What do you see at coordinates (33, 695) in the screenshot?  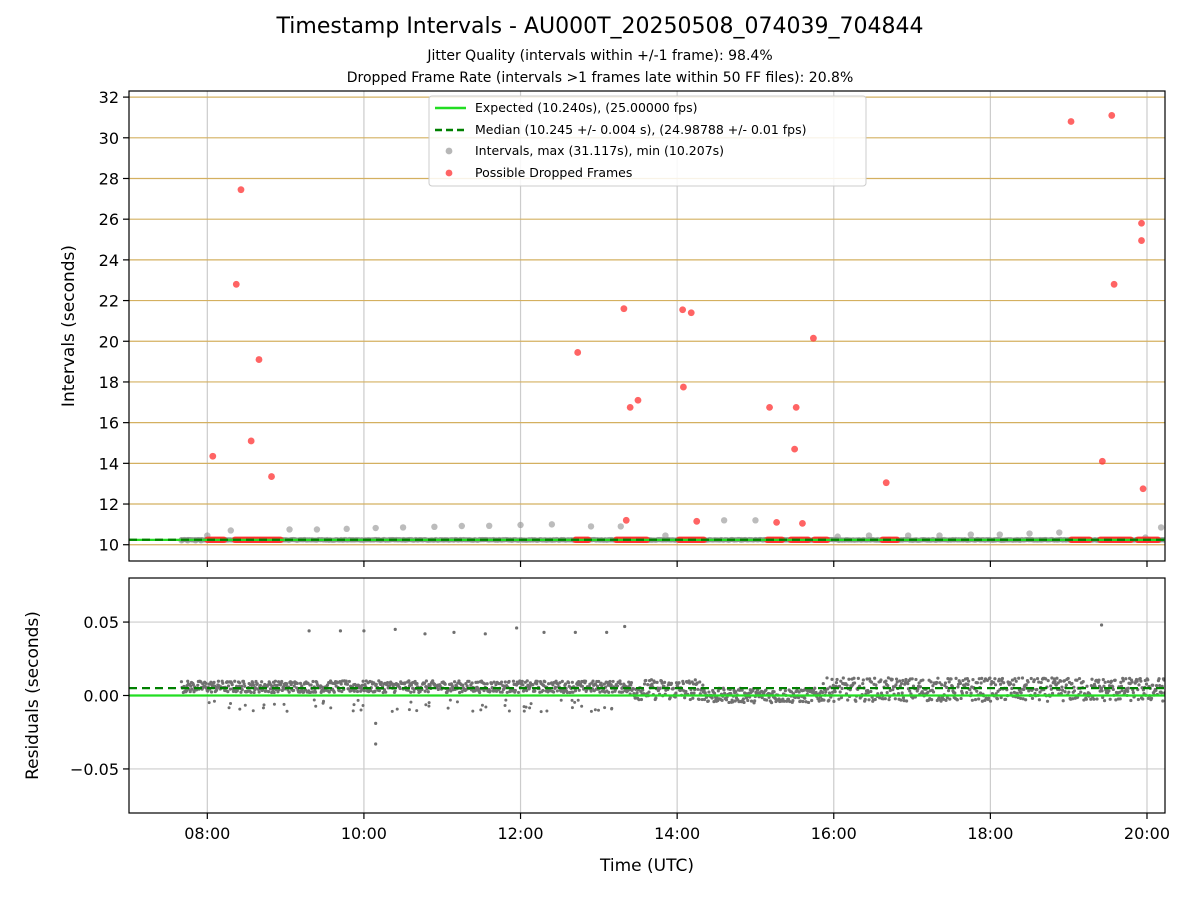 I see `y-axis-label: Residuals (seconds)` at bounding box center [33, 695].